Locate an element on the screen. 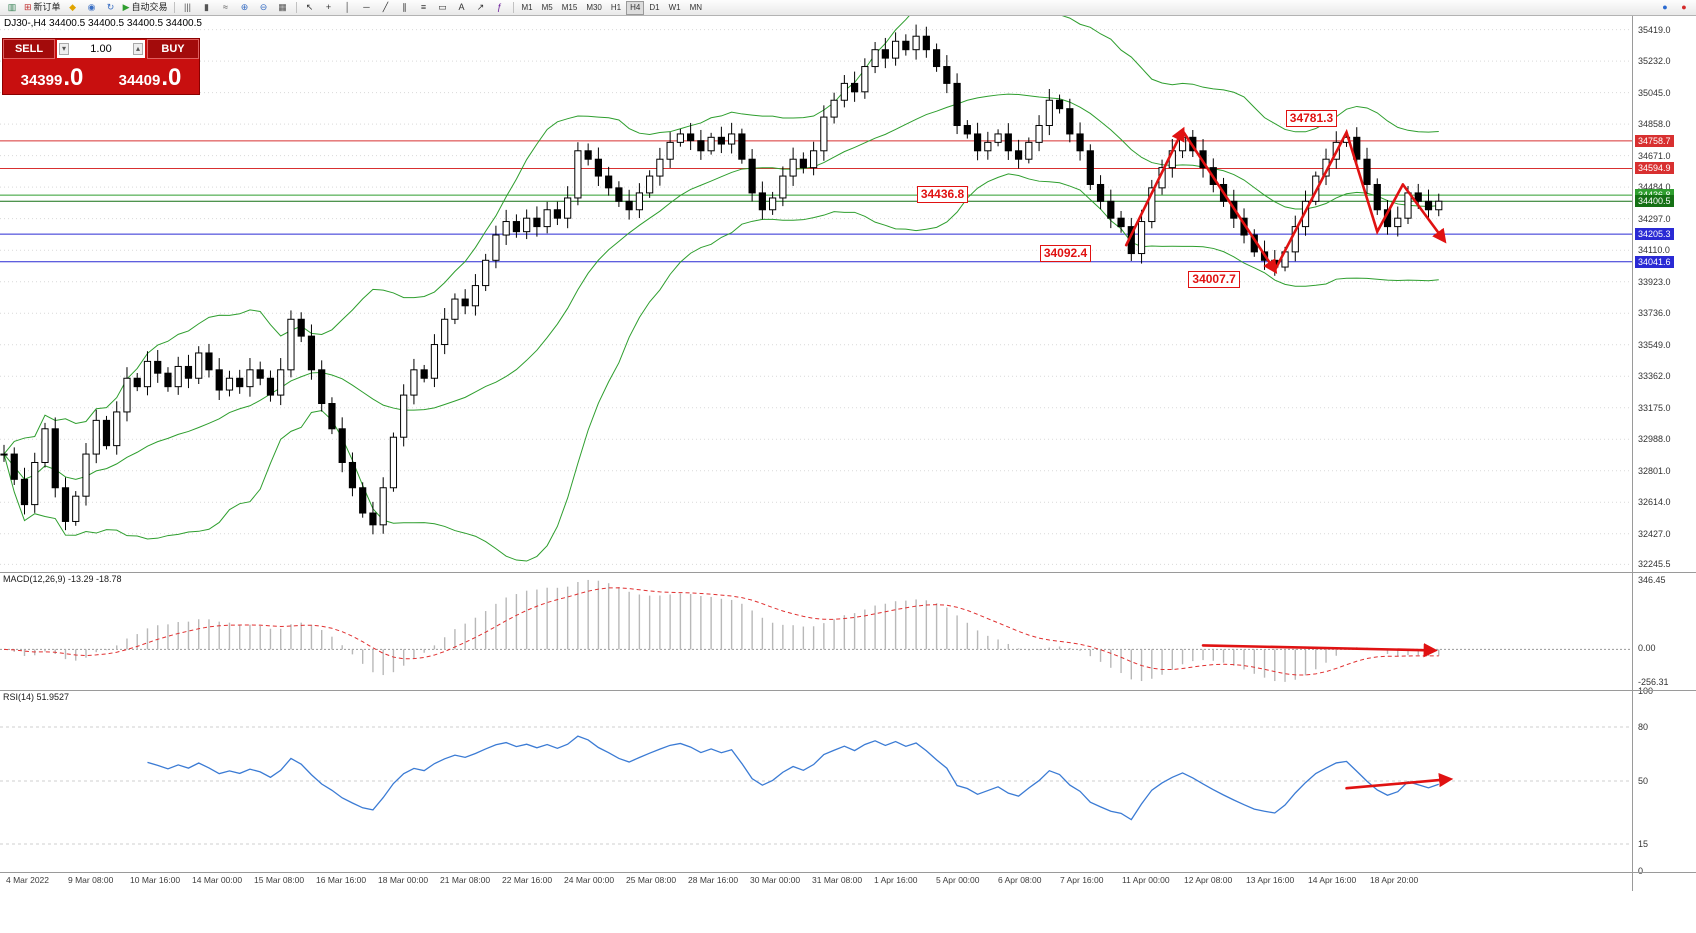 Image resolution: width=1696 pixels, height=933 pixels. time-axis-label: 16 Mar 16:00 is located at coordinates (341, 880).